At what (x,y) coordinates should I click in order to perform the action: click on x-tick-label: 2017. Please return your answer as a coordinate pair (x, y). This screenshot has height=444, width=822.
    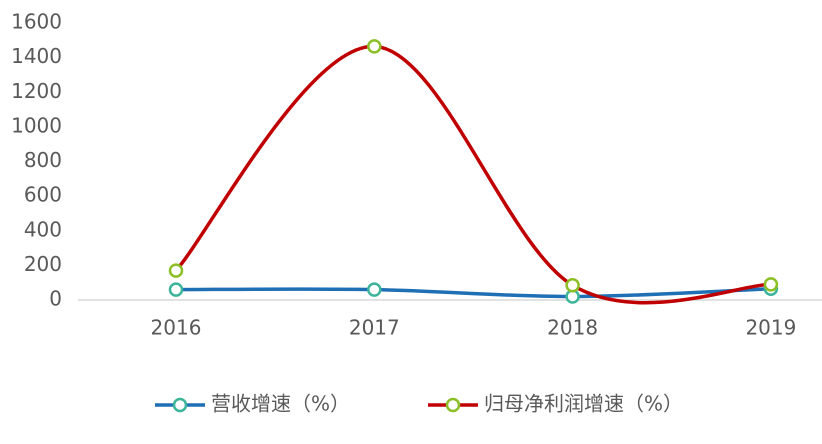
    Looking at the image, I should click on (374, 328).